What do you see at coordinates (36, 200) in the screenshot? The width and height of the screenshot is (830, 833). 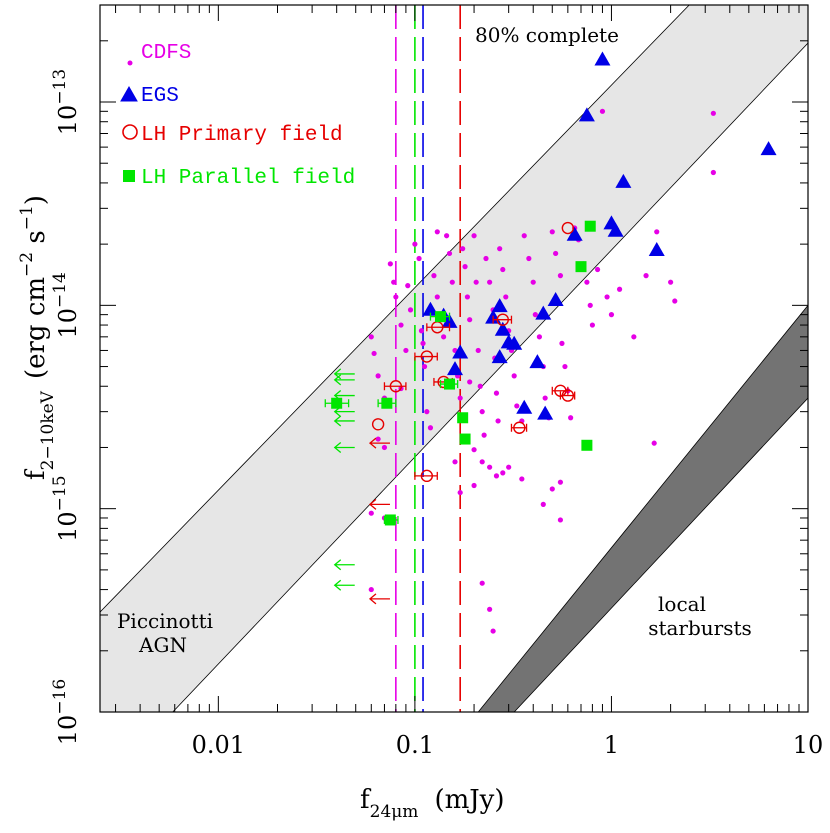 I see `y-axis-title-unit-end: )` at bounding box center [36, 200].